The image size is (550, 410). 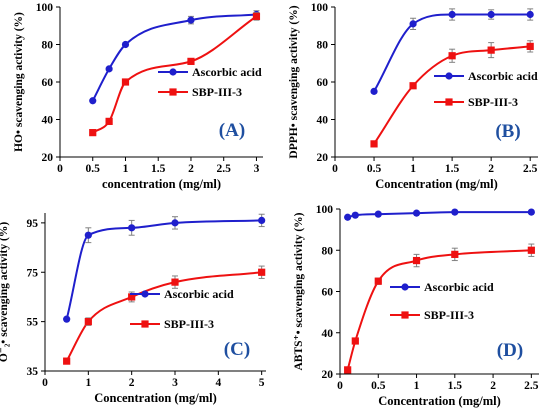 What do you see at coordinates (191, 169) in the screenshot?
I see `panel-a-x-tick-label: 2` at bounding box center [191, 169].